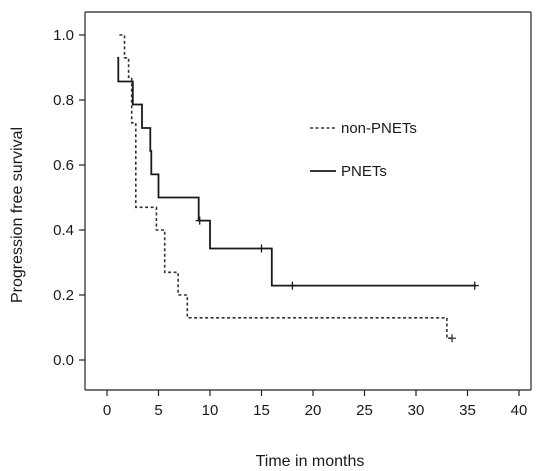 The width and height of the screenshot is (541, 471). Describe the element at coordinates (337, 279) in the screenshot. I see `censor-marks` at that location.